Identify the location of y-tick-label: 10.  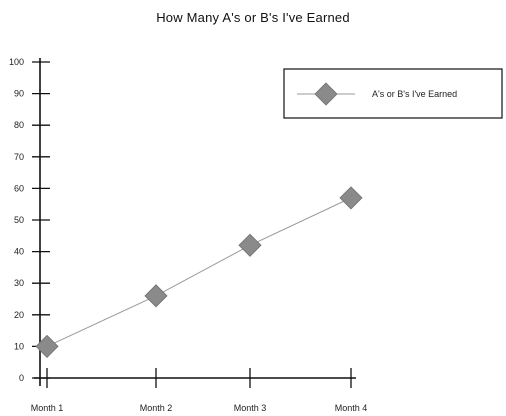
(19, 346).